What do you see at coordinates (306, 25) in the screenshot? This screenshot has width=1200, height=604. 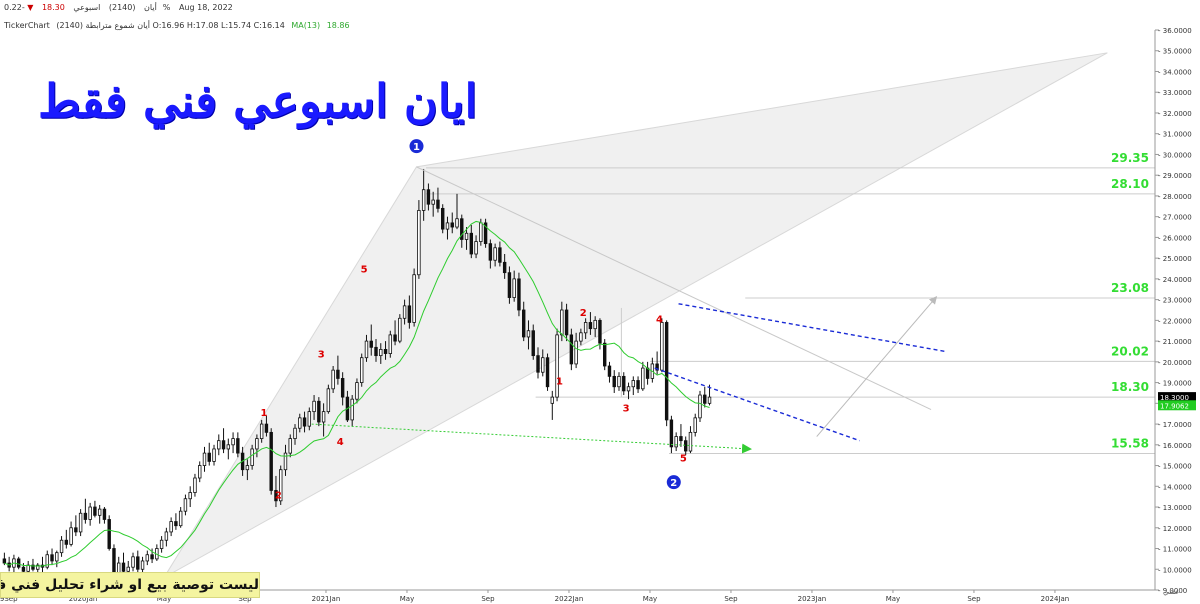 I see `ma-label: MA(13)` at bounding box center [306, 25].